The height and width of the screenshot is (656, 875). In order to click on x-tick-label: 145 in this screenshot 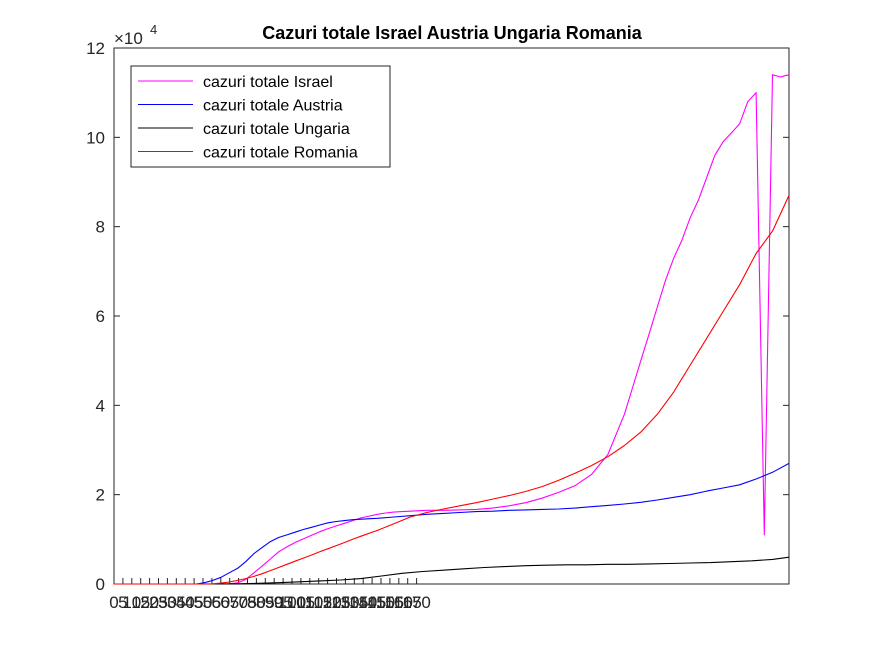, I will do `click(372, 602)`.